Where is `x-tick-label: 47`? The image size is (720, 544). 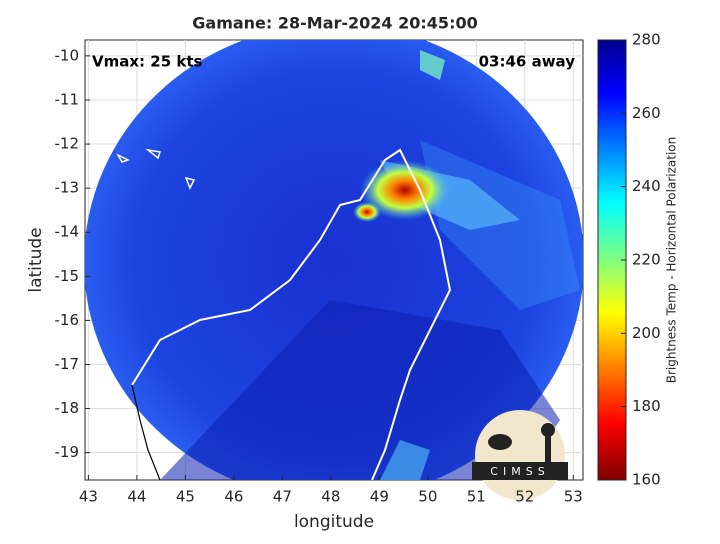 x-tick-label: 47 is located at coordinates (282, 497).